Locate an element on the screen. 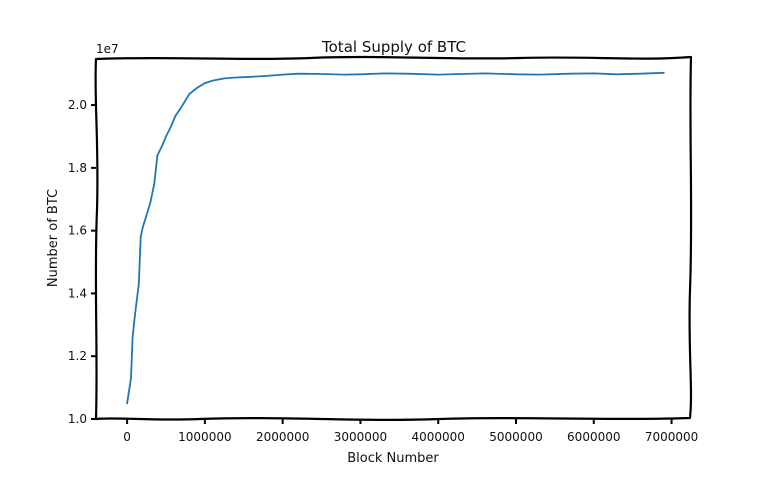 The height and width of the screenshot is (480, 768). y-tick-label: 1.2 is located at coordinates (77, 356).